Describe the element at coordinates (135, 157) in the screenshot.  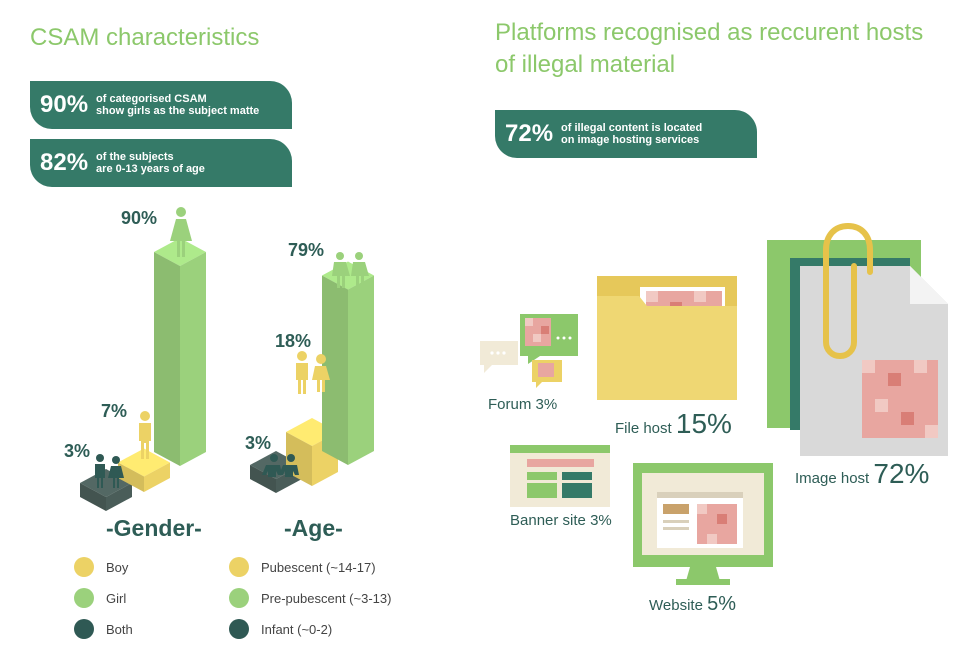
I see `stat-pill-age-text-1: of the subjects` at that location.